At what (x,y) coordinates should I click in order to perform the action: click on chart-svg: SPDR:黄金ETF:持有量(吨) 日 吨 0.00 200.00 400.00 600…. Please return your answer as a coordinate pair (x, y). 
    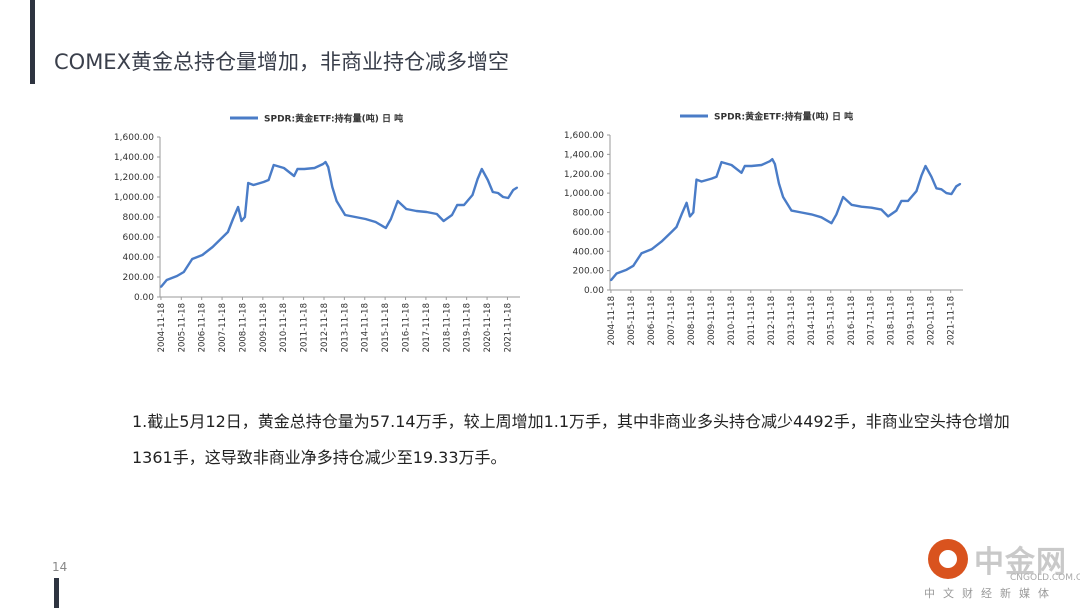
    Looking at the image, I should click on (763, 228).